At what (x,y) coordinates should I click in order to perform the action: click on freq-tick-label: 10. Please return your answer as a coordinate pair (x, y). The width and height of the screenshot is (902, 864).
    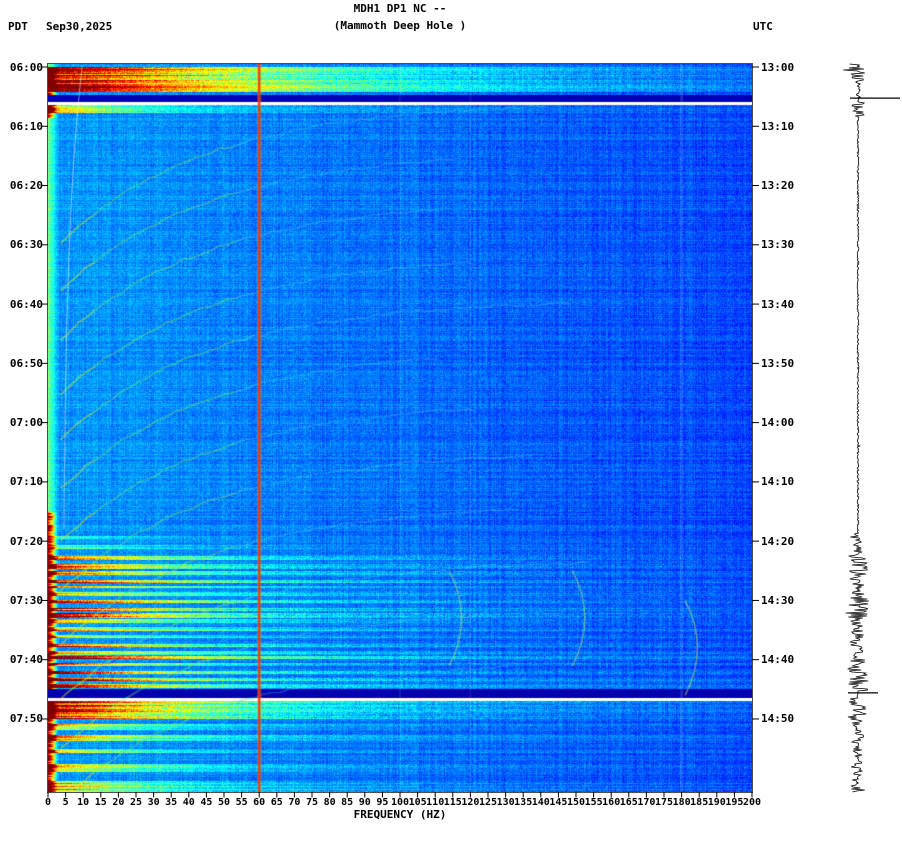
    Looking at the image, I should click on (83, 802).